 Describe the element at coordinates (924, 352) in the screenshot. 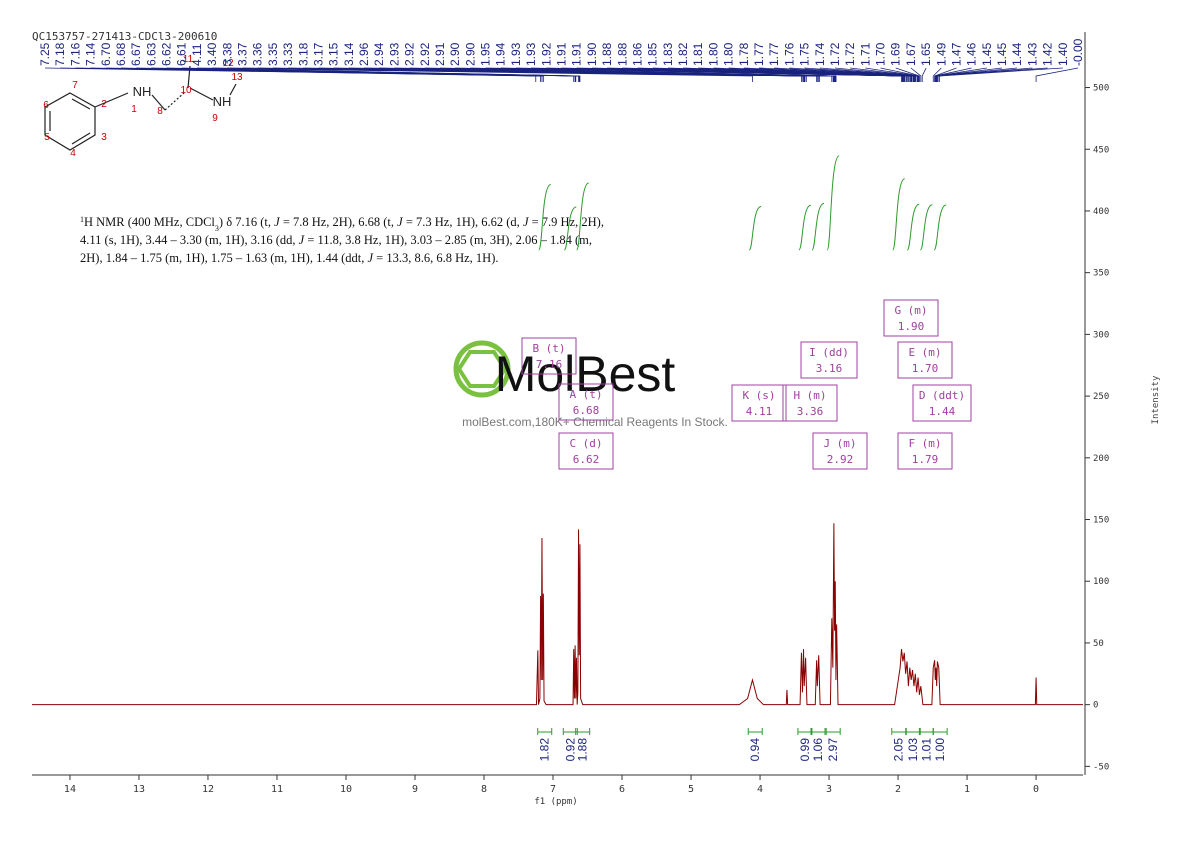

I see `multiplet-name: E (m)` at that location.